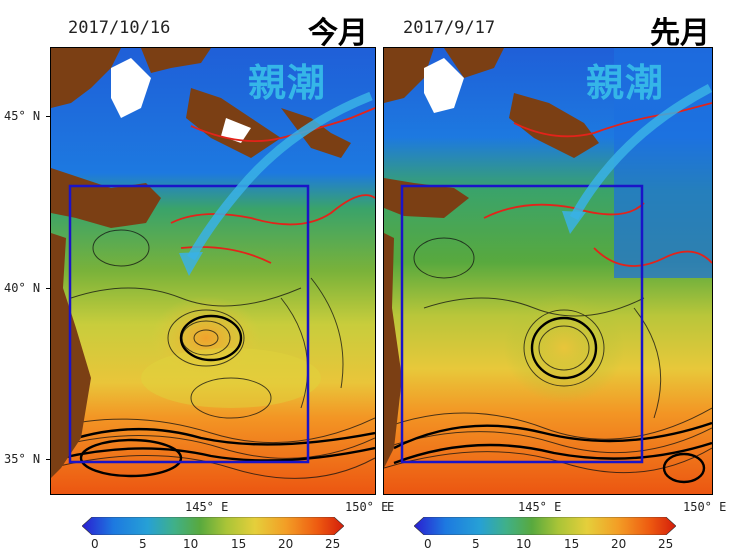 This screenshot has width=737, height=557. Describe the element at coordinates (22, 288) in the screenshot. I see `lat-label-40: 40° N` at that location.